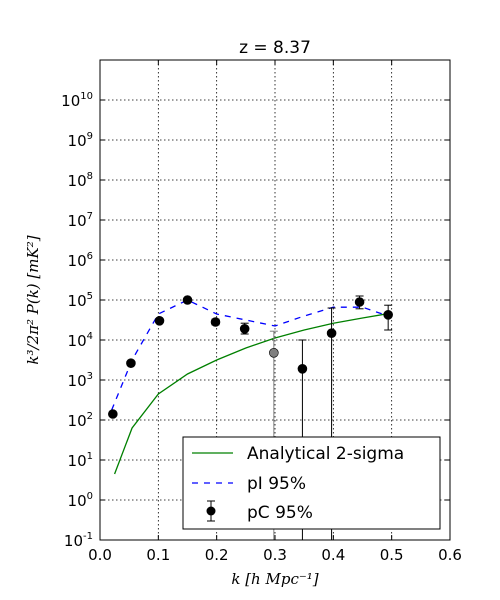 The width and height of the screenshot is (500, 600). I want to click on y-tick-label: 10⁶, so click(80, 260).